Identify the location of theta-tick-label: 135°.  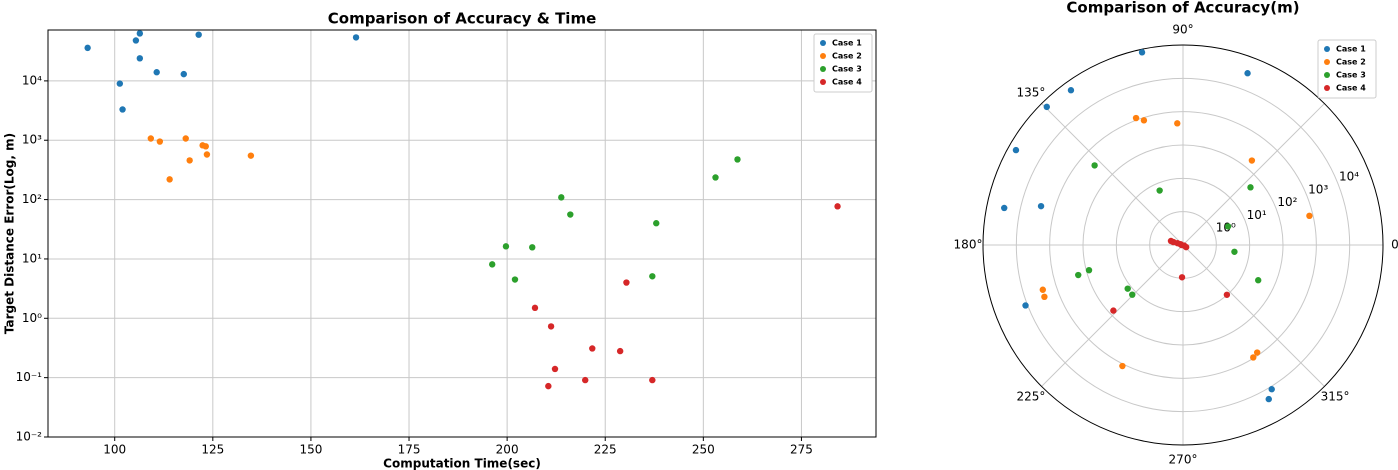
(1031, 92).